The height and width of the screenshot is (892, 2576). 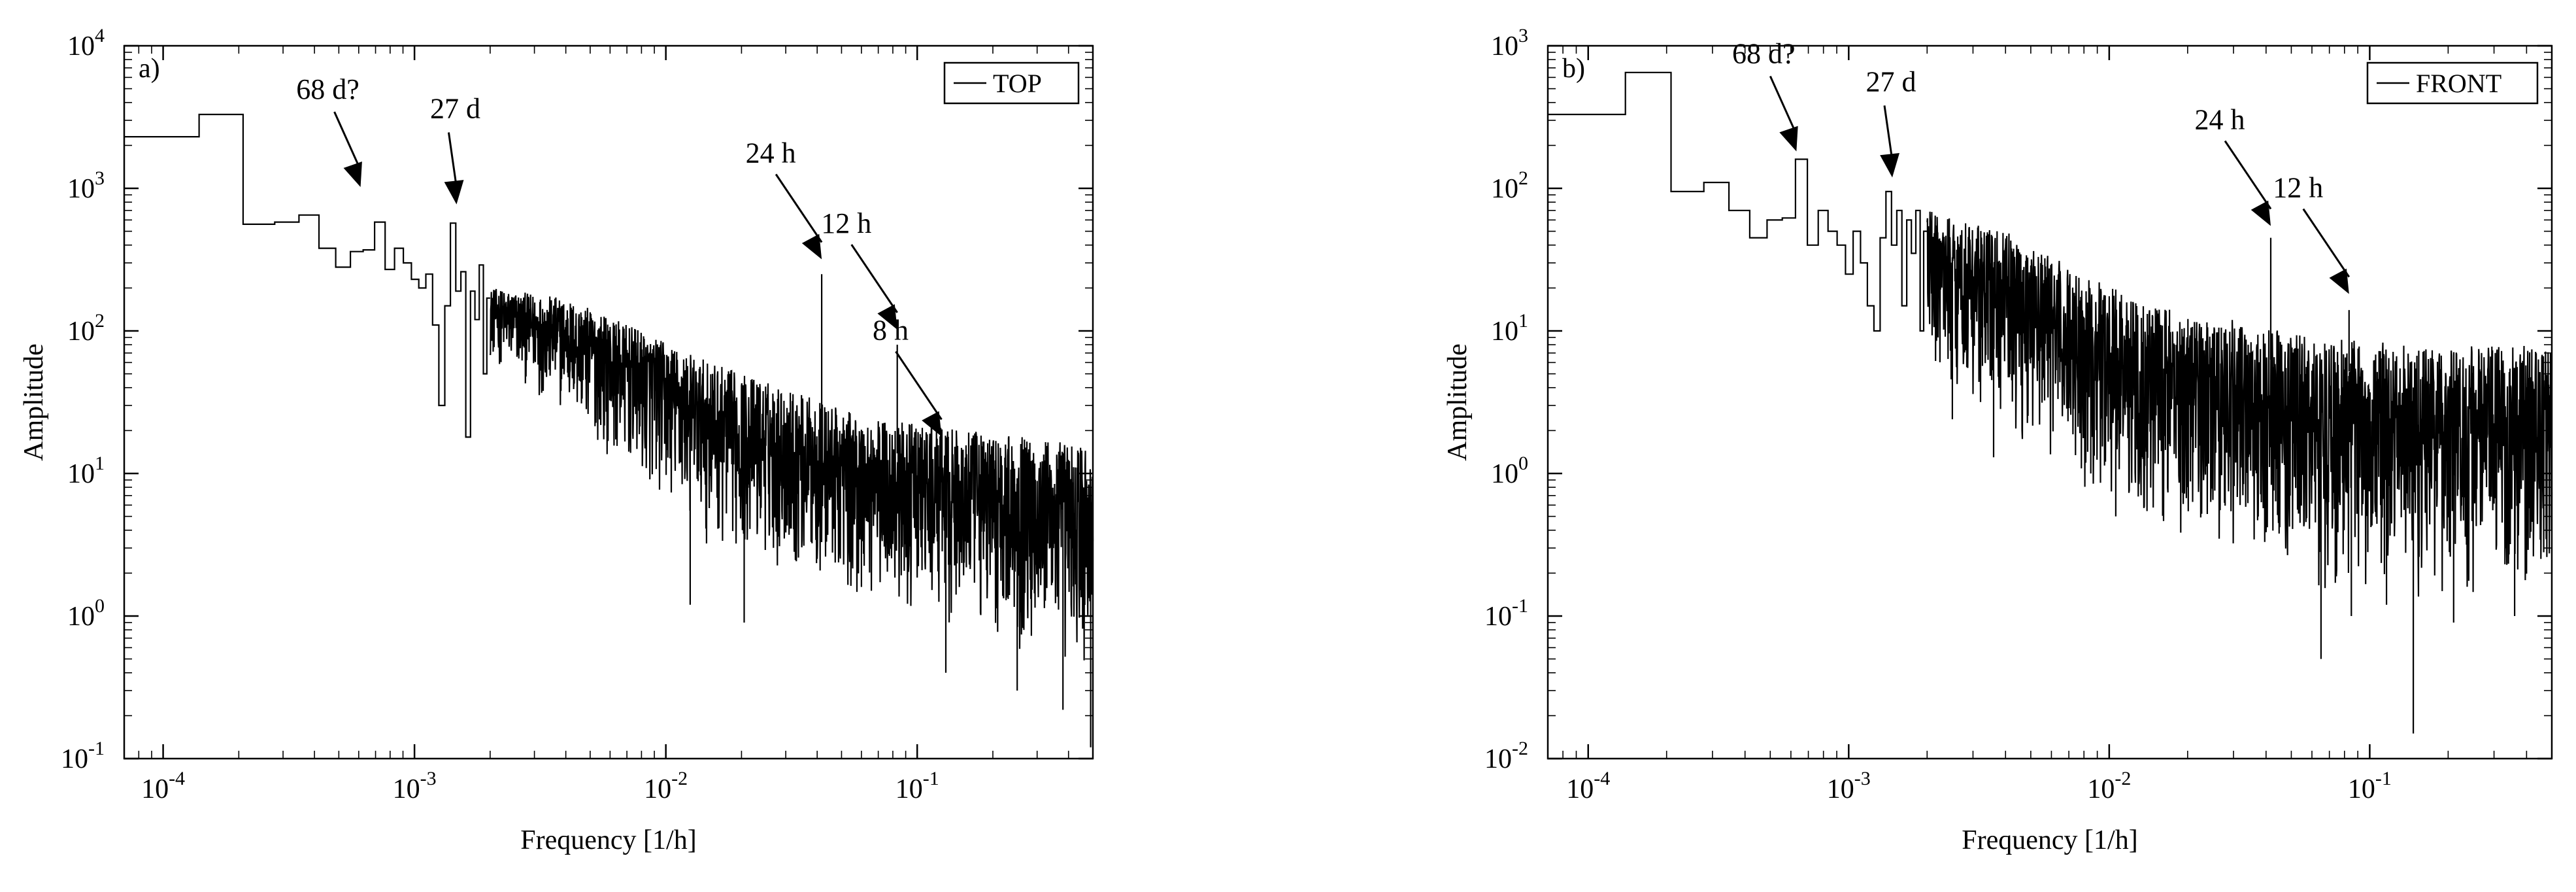 I want to click on front-y-tick-label: 10¹, so click(x=1509, y=328).